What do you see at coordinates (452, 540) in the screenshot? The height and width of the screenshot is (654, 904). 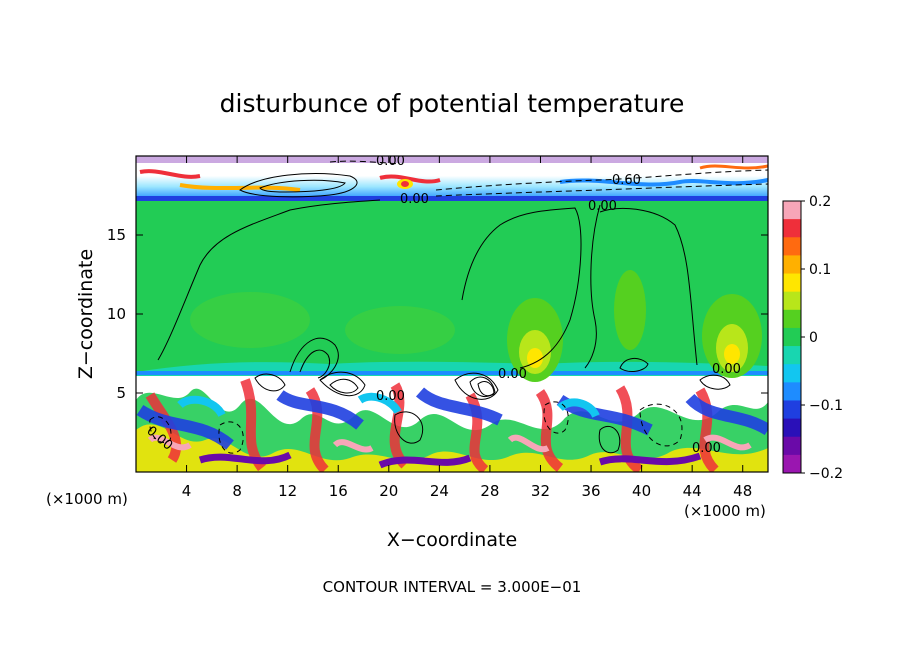 I see `x-axis-label: X−coordinate` at bounding box center [452, 540].